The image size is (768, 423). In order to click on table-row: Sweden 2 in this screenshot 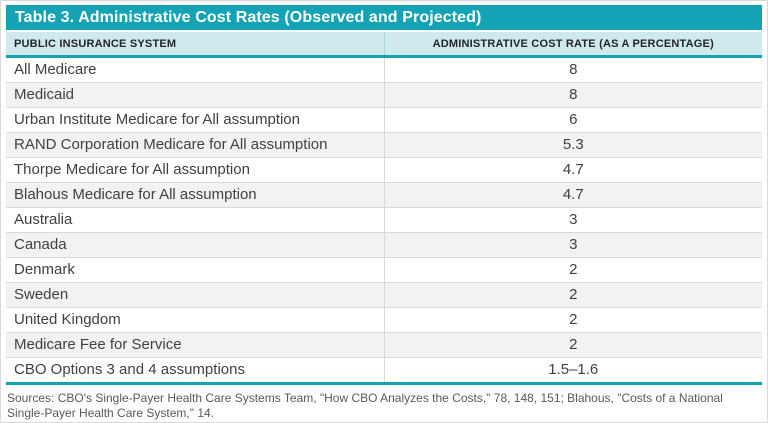, I will do `click(384, 295)`.